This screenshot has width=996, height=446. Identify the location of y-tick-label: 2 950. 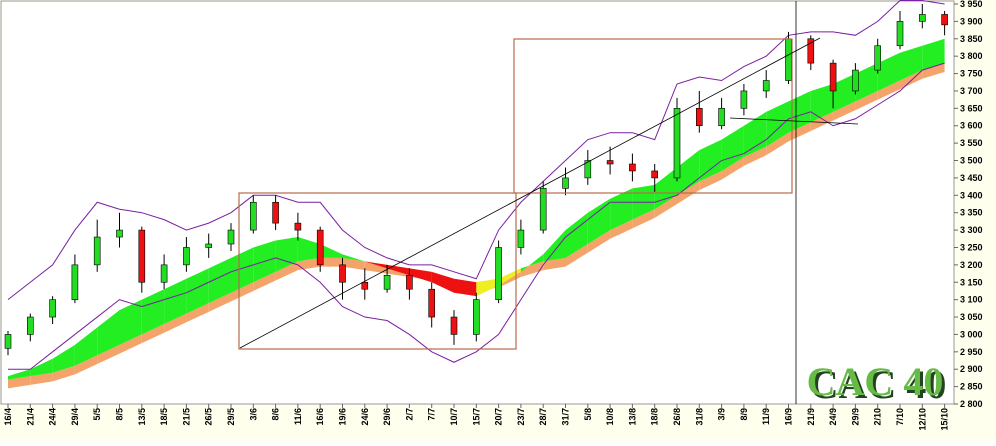
(971, 352).